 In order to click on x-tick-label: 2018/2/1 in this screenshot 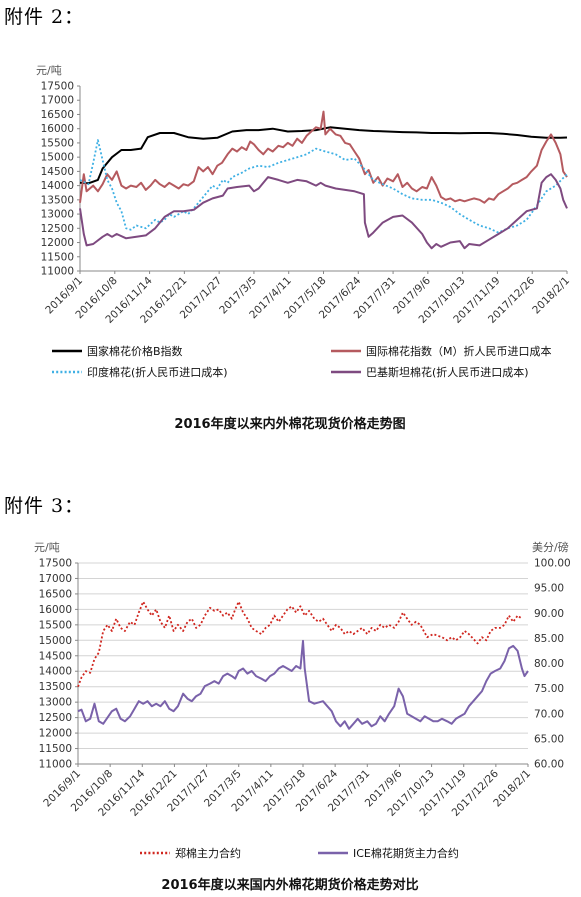, I will do `click(551, 296)`.